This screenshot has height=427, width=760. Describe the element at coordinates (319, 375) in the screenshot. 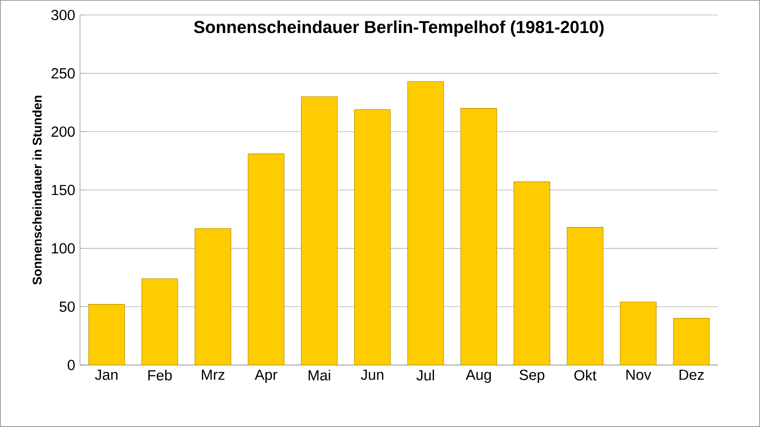

I see `x-tick-label: Mai` at that location.